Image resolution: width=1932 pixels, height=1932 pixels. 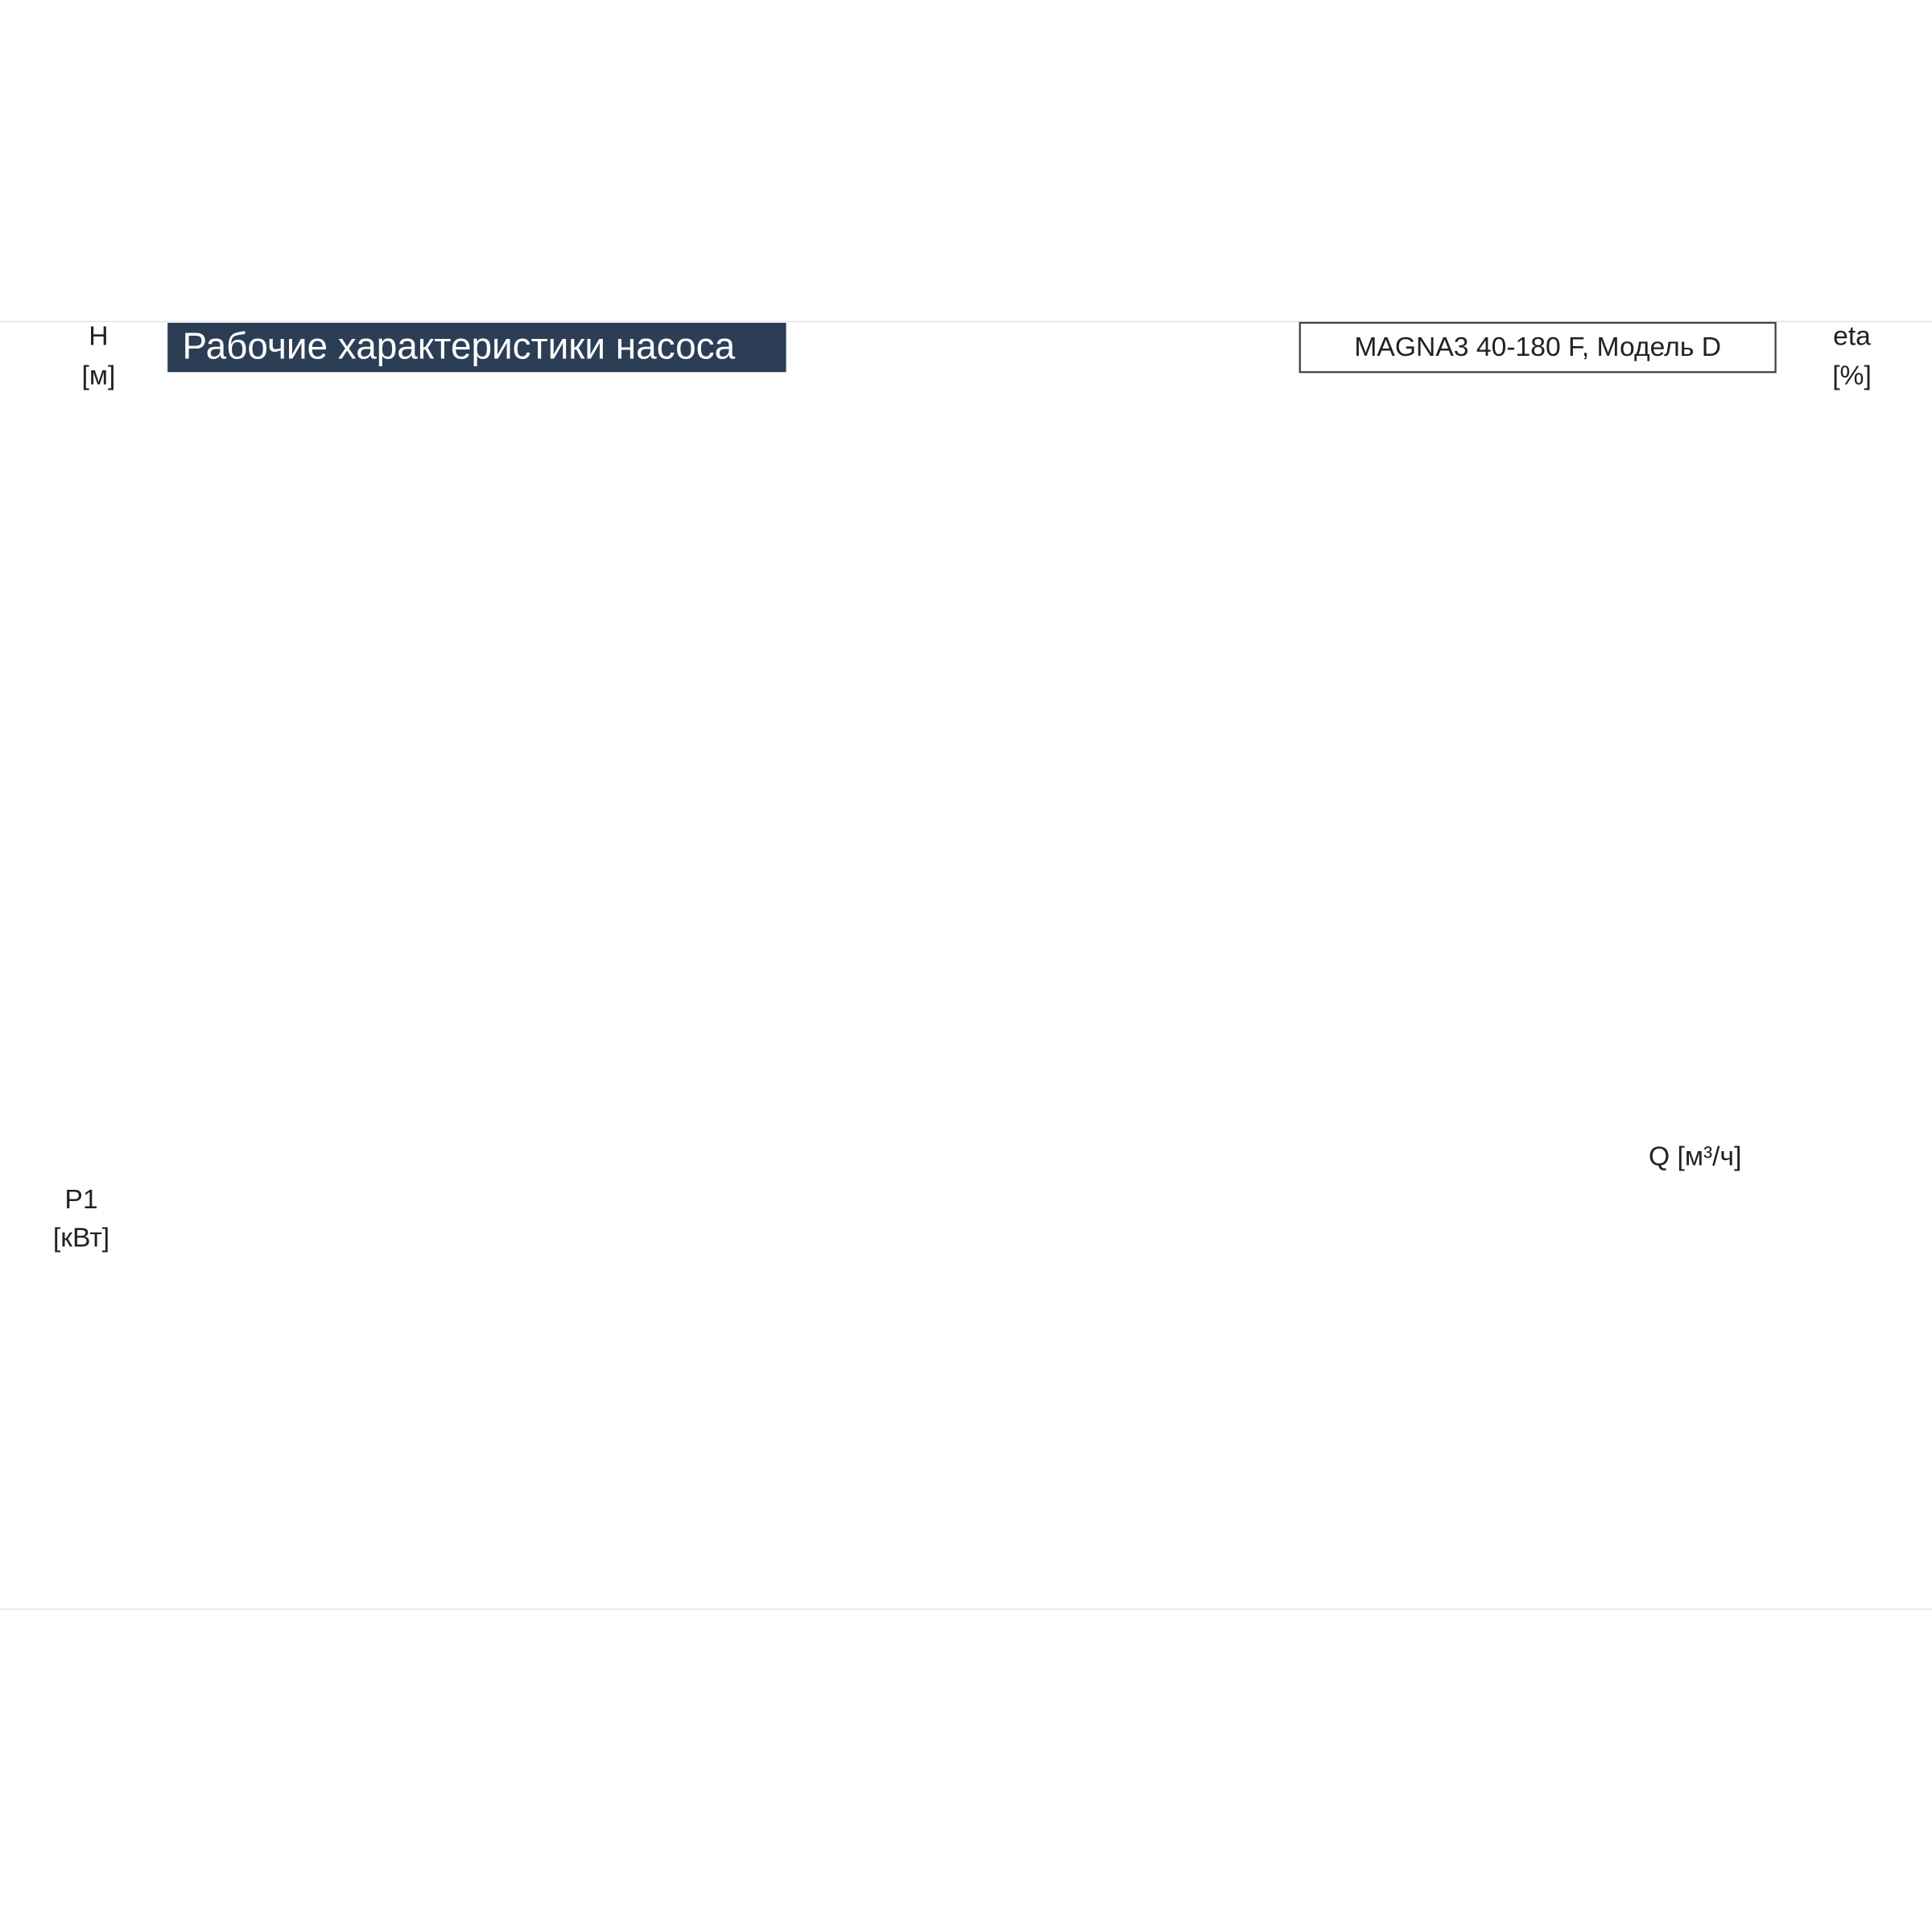 I want to click on y-axis-unit: [м], so click(x=99, y=375).